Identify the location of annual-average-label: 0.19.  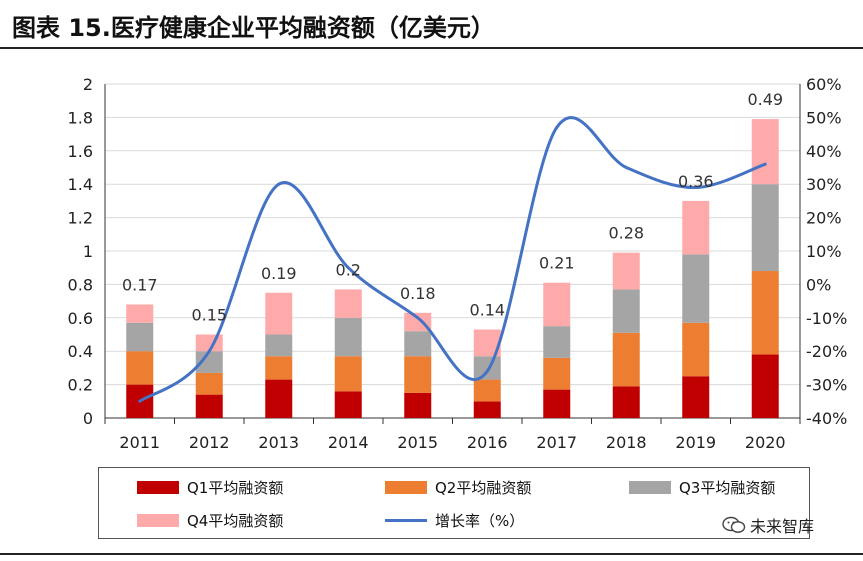
(279, 273).